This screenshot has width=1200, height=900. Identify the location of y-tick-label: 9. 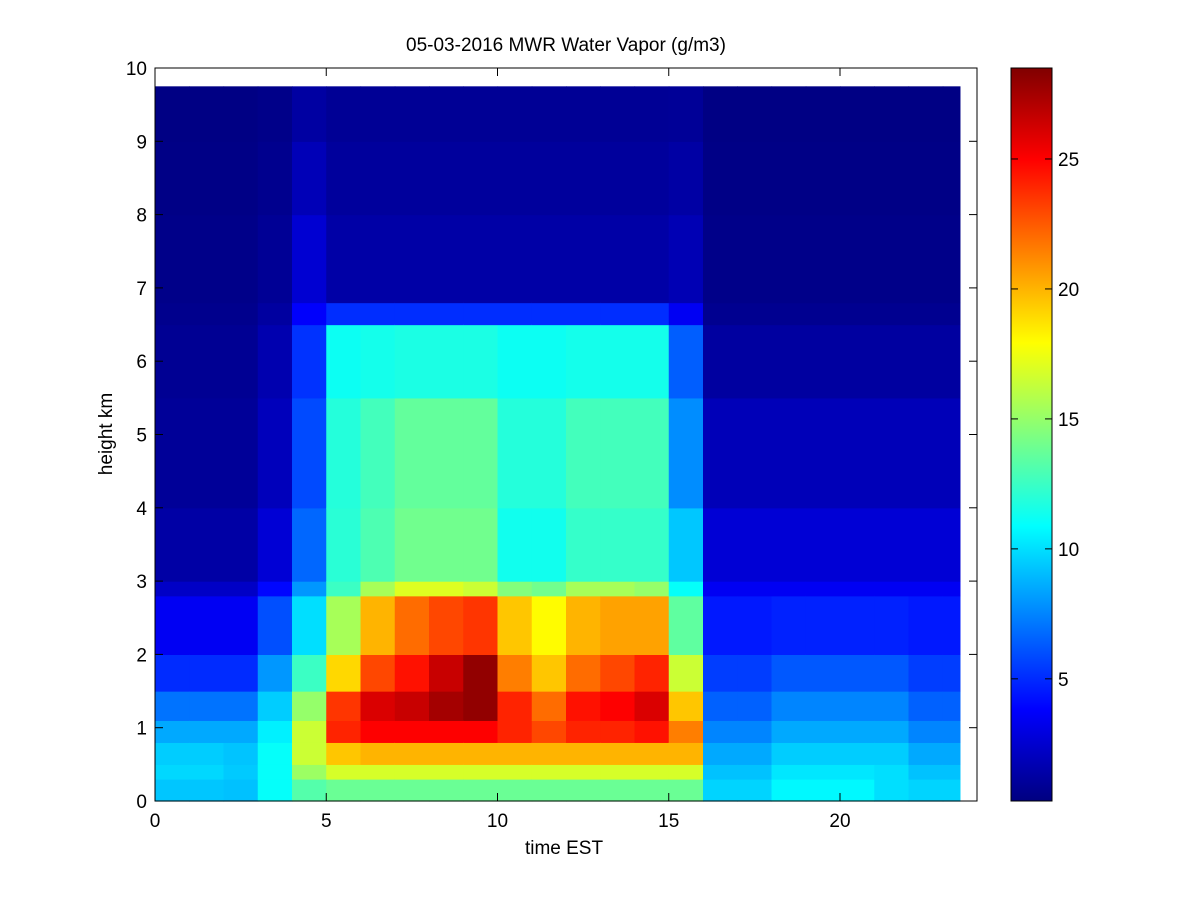
(141, 142).